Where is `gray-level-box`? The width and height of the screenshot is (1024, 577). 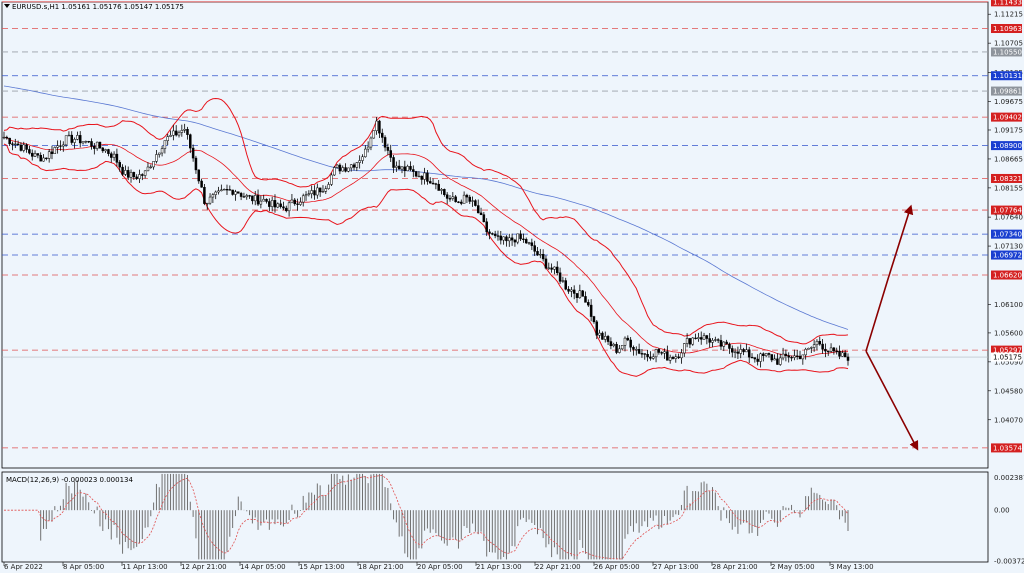
gray-level-box is located at coordinates (1006, 91).